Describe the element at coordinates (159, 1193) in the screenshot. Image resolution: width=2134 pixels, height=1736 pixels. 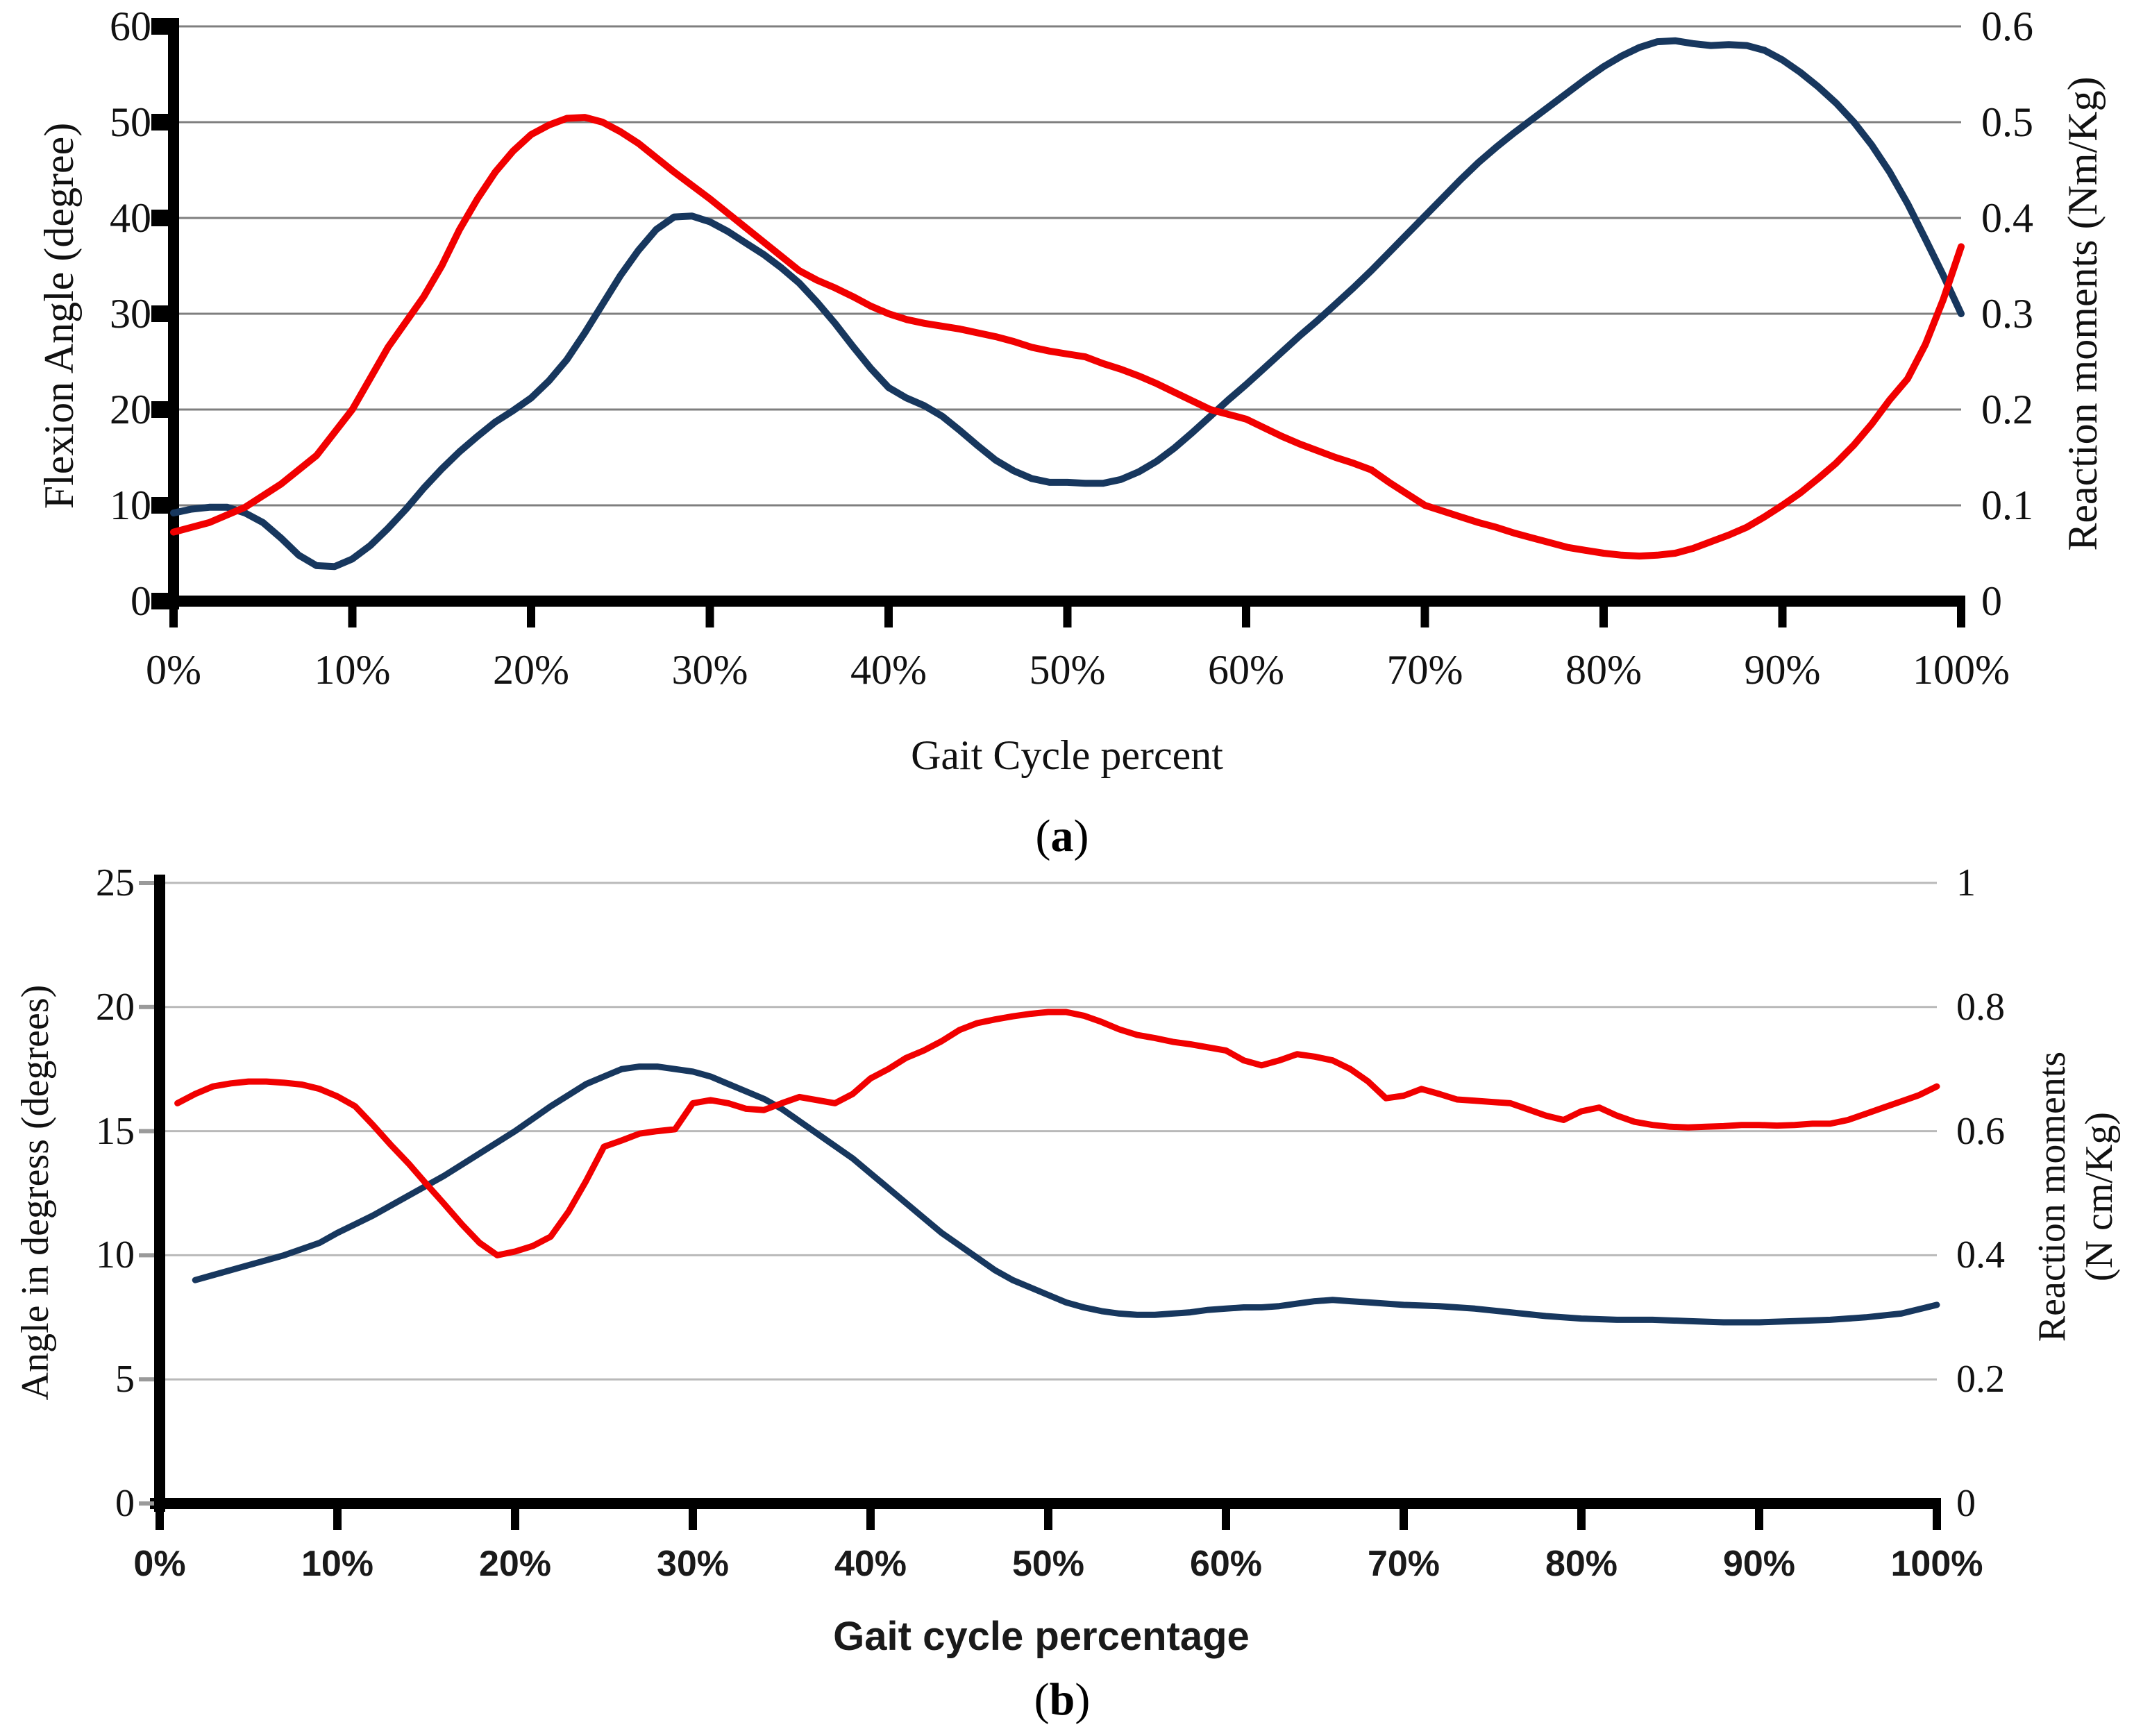
I see `chart-b-y-axis` at that location.